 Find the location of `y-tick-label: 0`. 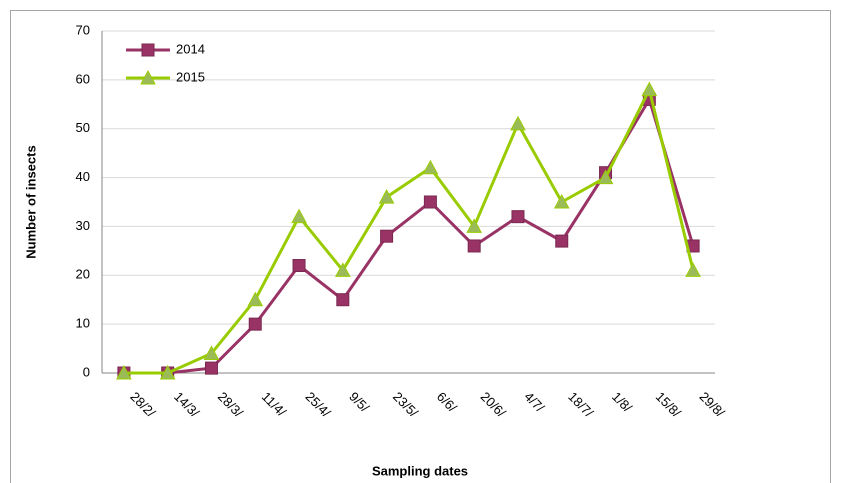

y-tick-label: 0 is located at coordinates (86, 371).